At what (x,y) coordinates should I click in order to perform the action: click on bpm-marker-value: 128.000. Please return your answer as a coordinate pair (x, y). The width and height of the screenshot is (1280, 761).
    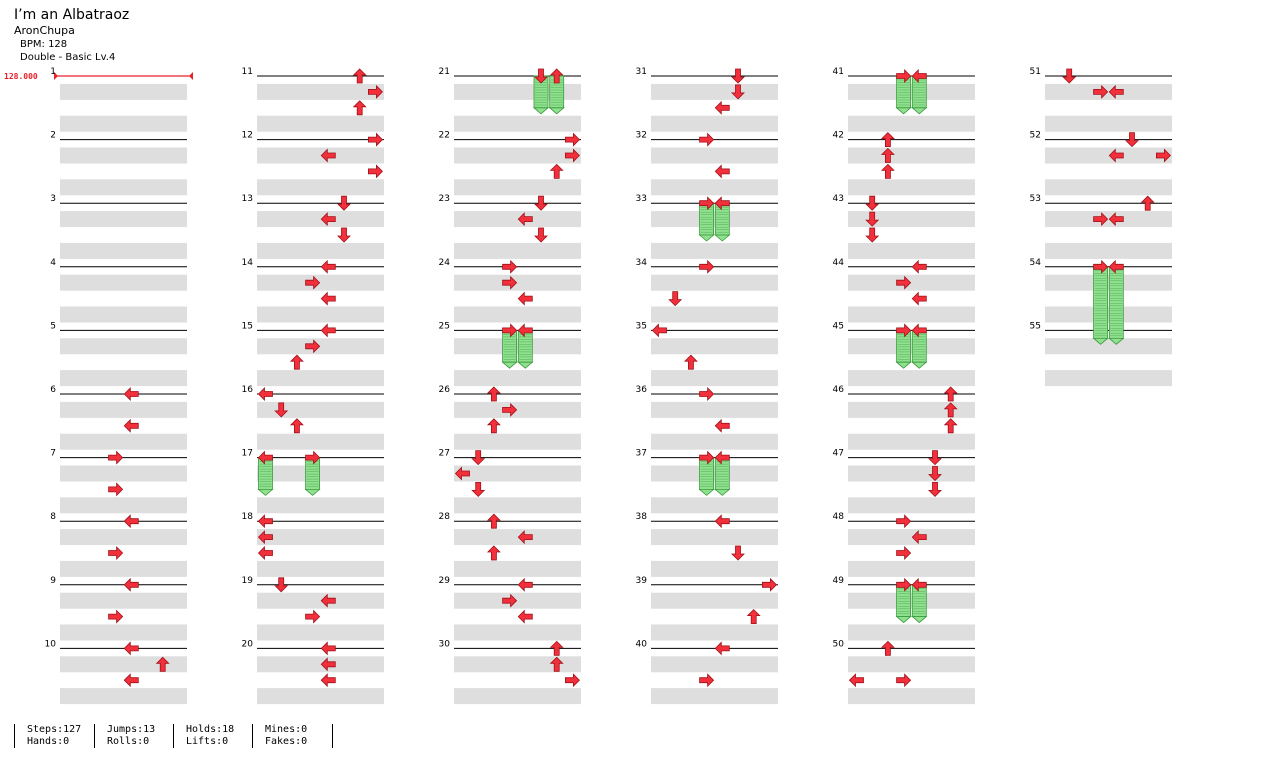
    Looking at the image, I should click on (21, 76).